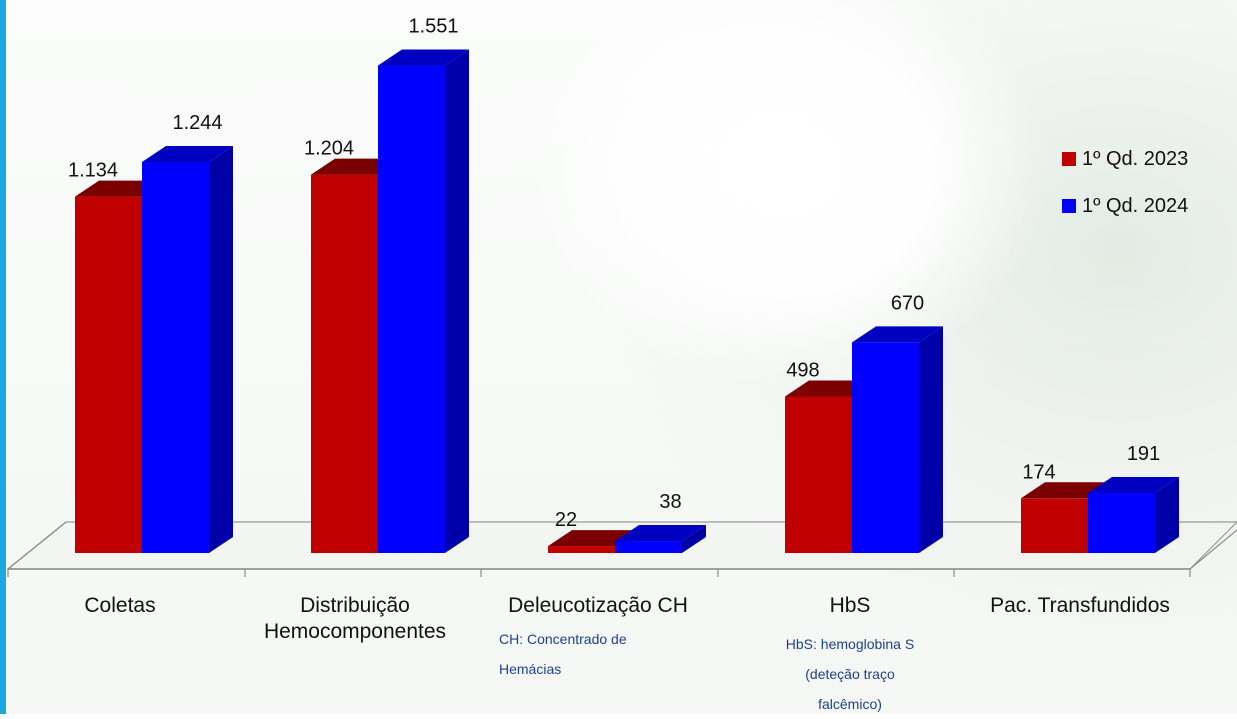 The height and width of the screenshot is (719, 1237). I want to click on legend-label-2024: 1º Qd. 2024, so click(1135, 206).